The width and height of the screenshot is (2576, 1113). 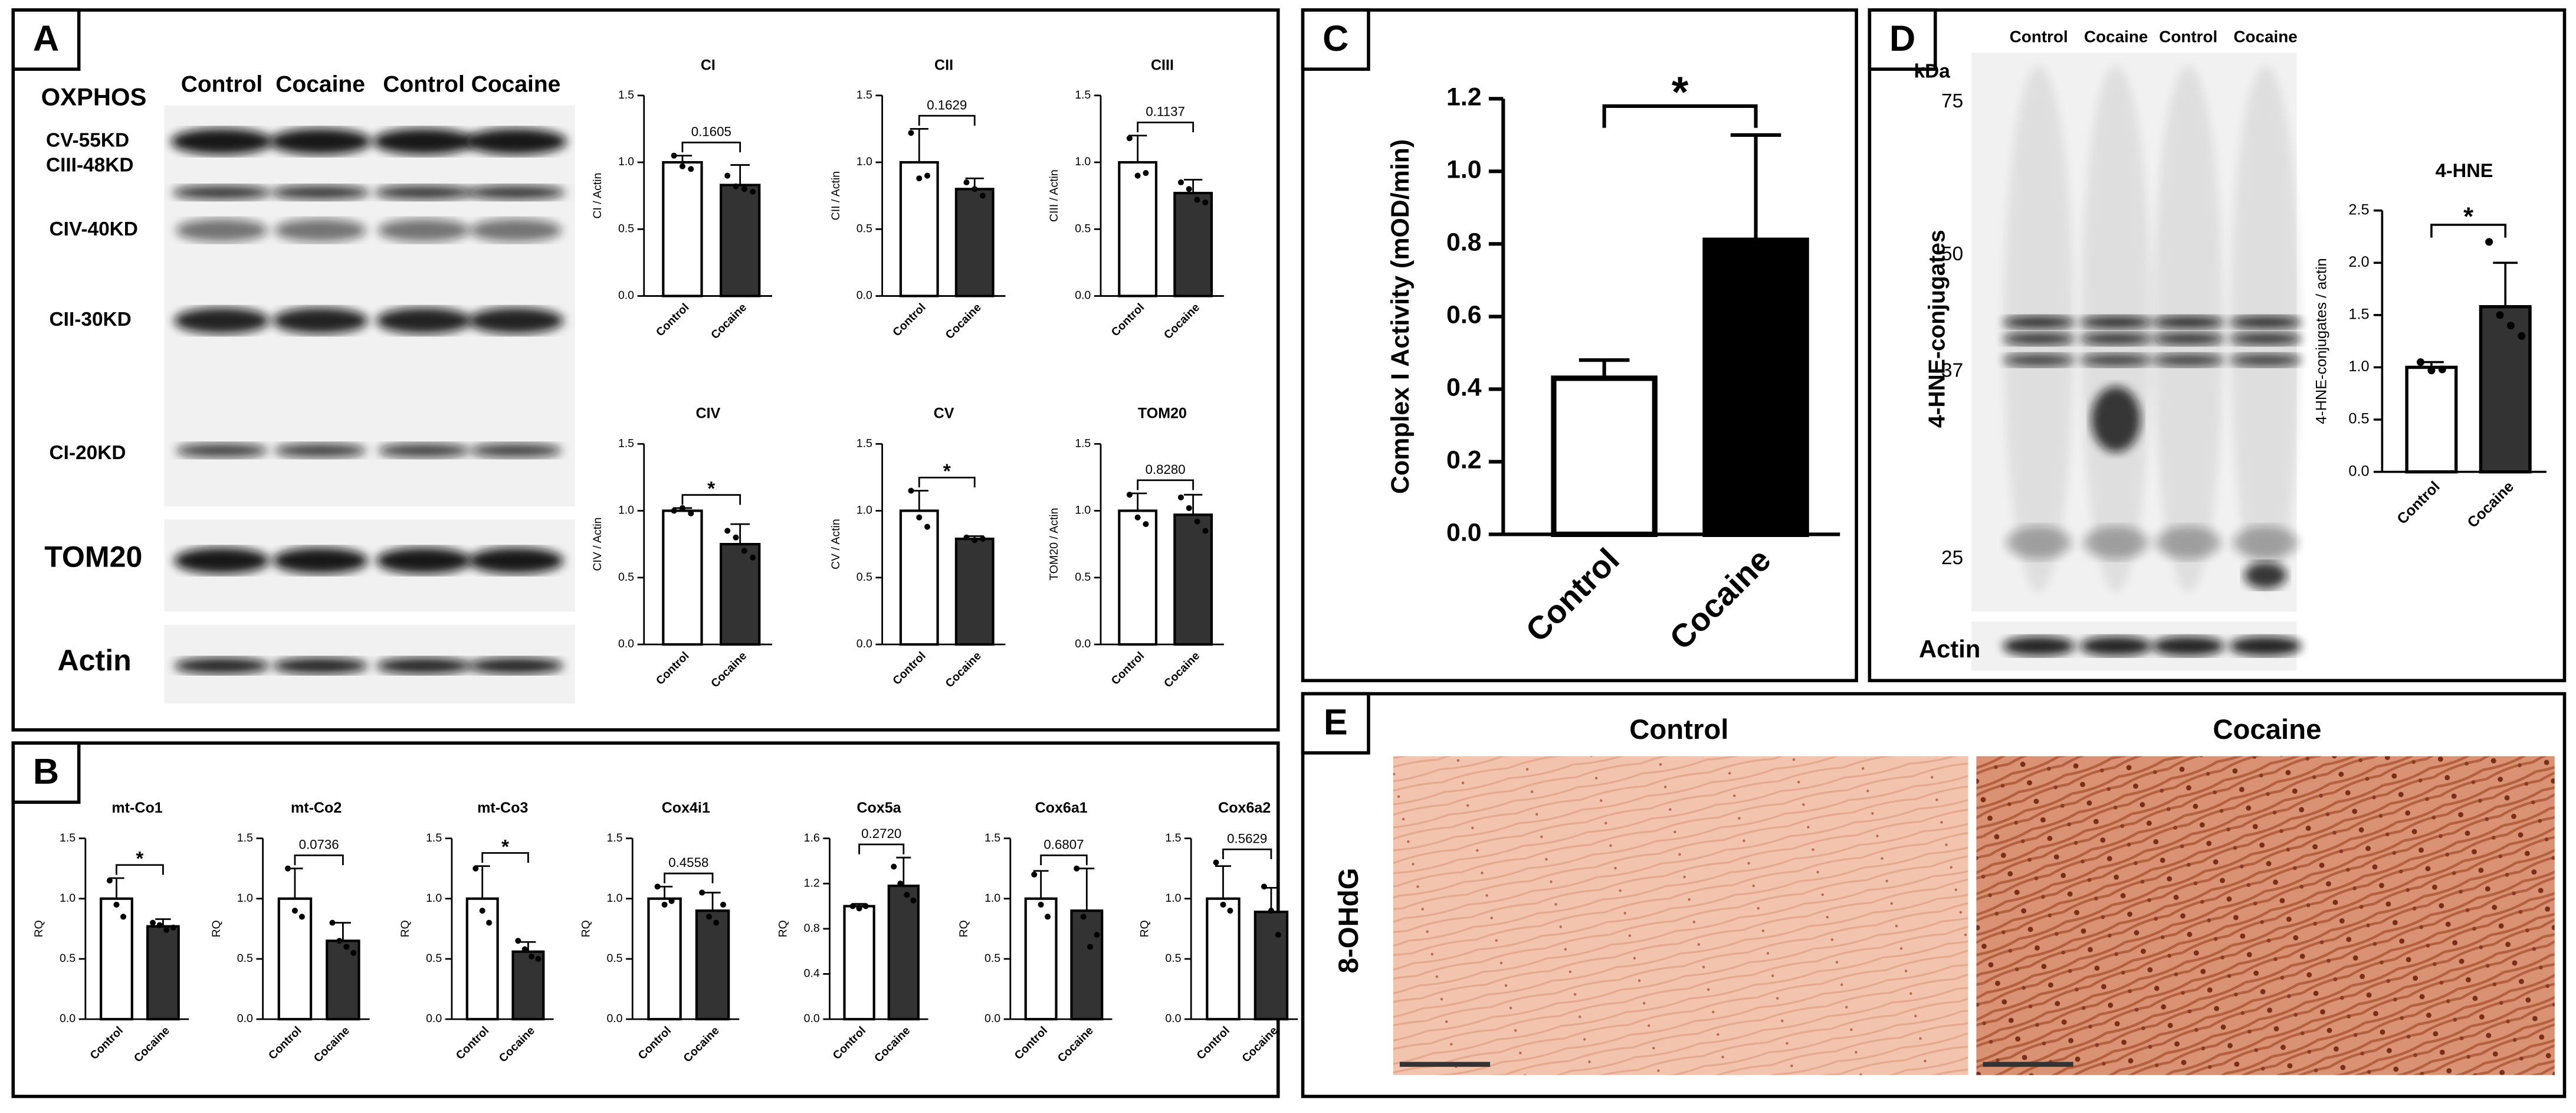 What do you see at coordinates (1902, 39) in the screenshot?
I see `letter-box` at bounding box center [1902, 39].